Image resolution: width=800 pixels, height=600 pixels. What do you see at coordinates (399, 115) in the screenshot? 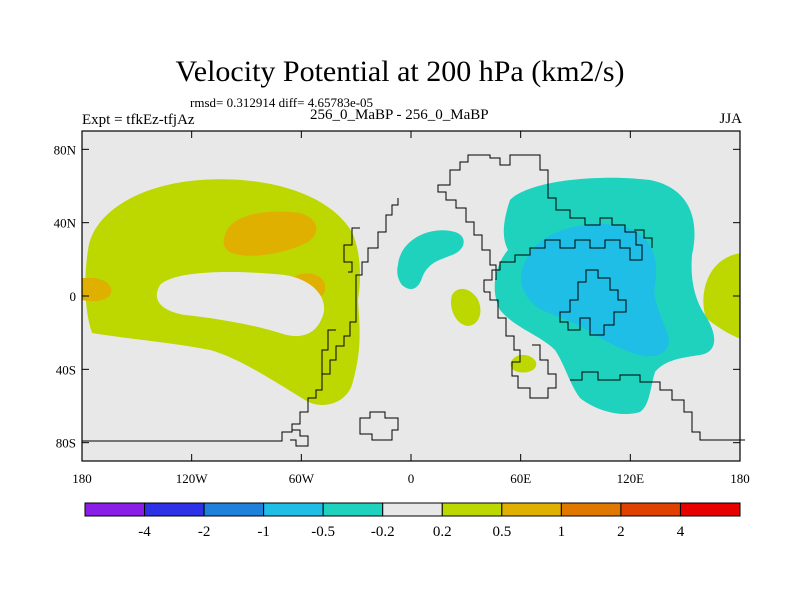
I see `center-label: 256_0_MaBP - 256_0_MaBP` at bounding box center [399, 115].